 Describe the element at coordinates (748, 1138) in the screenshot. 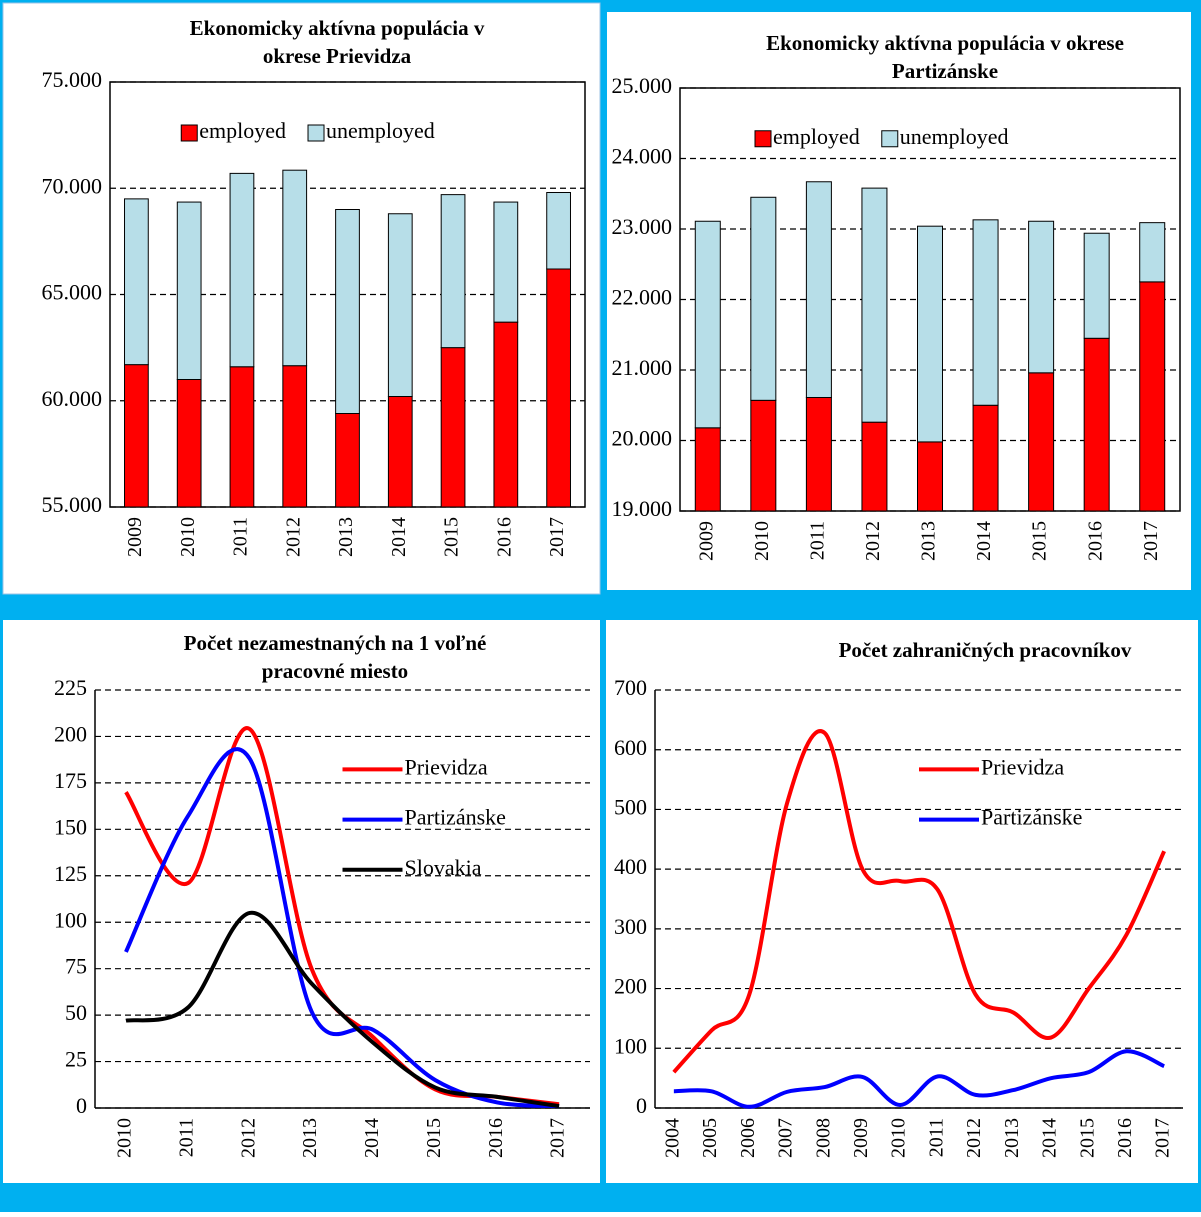

I see `x-tick-label: 2006` at that location.